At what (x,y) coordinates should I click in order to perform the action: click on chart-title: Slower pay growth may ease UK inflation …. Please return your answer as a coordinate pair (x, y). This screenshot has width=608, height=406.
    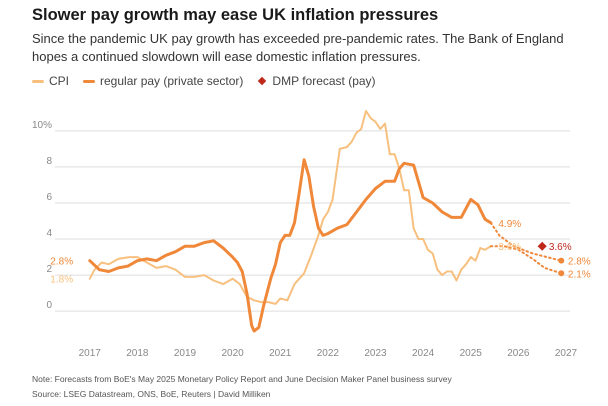
    Looking at the image, I should click on (235, 15).